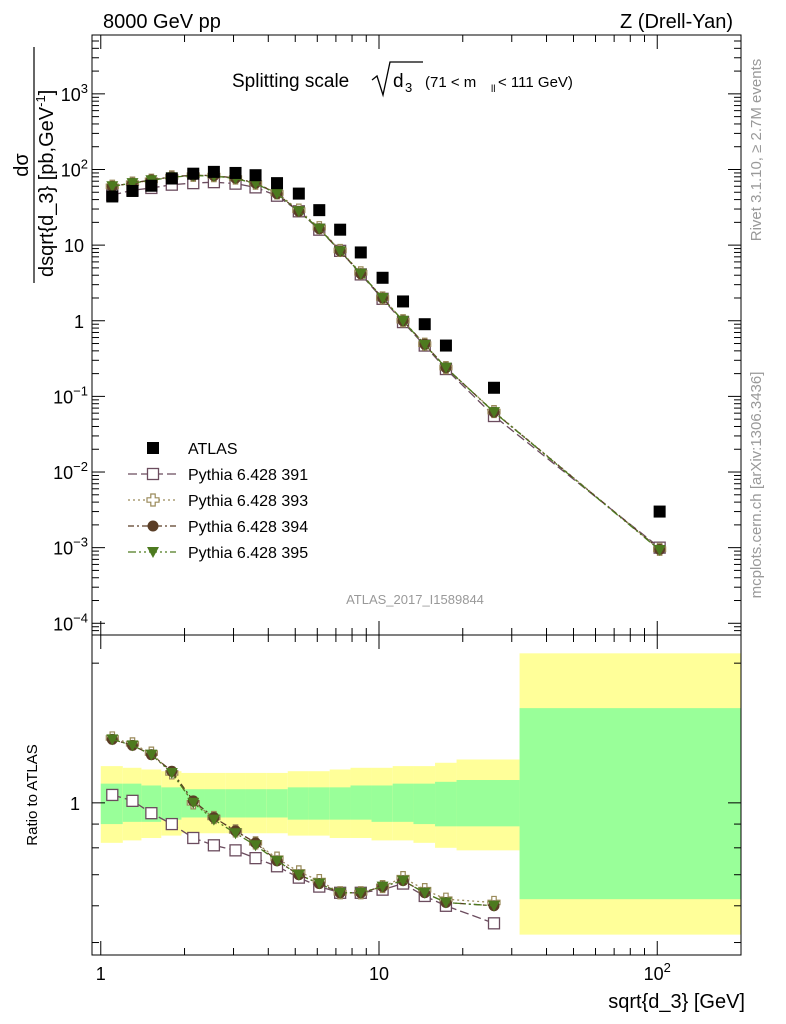  Describe the element at coordinates (676, 22) in the screenshot. I see `process-label: Z (Drell-Yan)` at that location.